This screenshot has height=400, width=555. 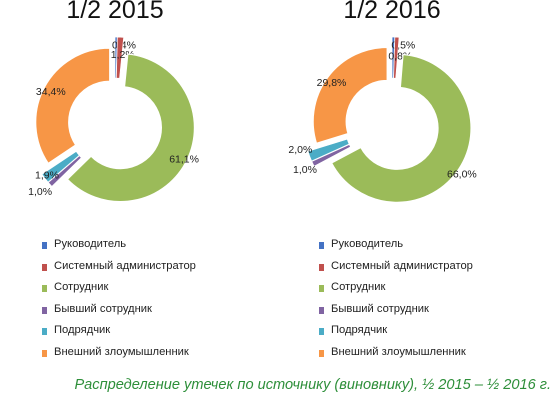 What do you see at coordinates (116, 57) in the screenshot?
I see `slice-manager` at bounding box center [116, 57].